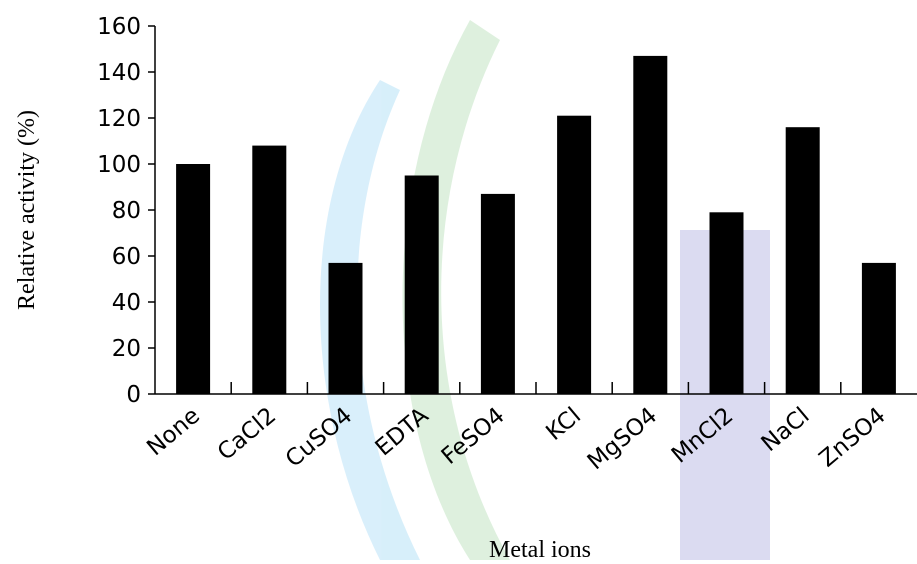  I want to click on x-tick-label: KCl, so click(563, 424).